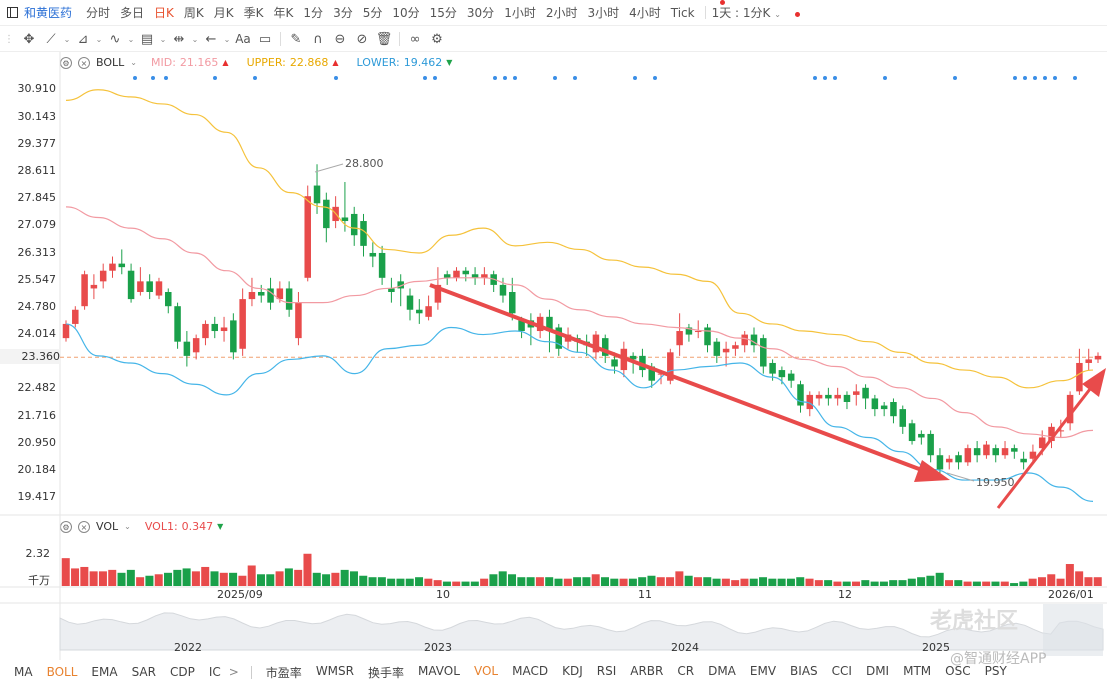  What do you see at coordinates (372, 13) in the screenshot?
I see `period-tab: 5分` at bounding box center [372, 13].